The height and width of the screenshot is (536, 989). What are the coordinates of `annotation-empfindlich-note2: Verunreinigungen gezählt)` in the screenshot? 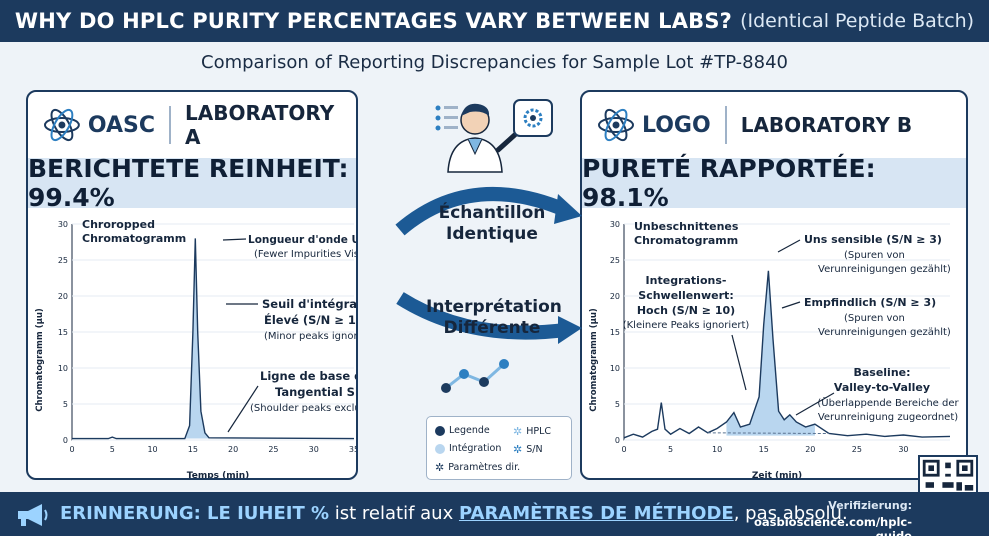 It's located at (884, 332).